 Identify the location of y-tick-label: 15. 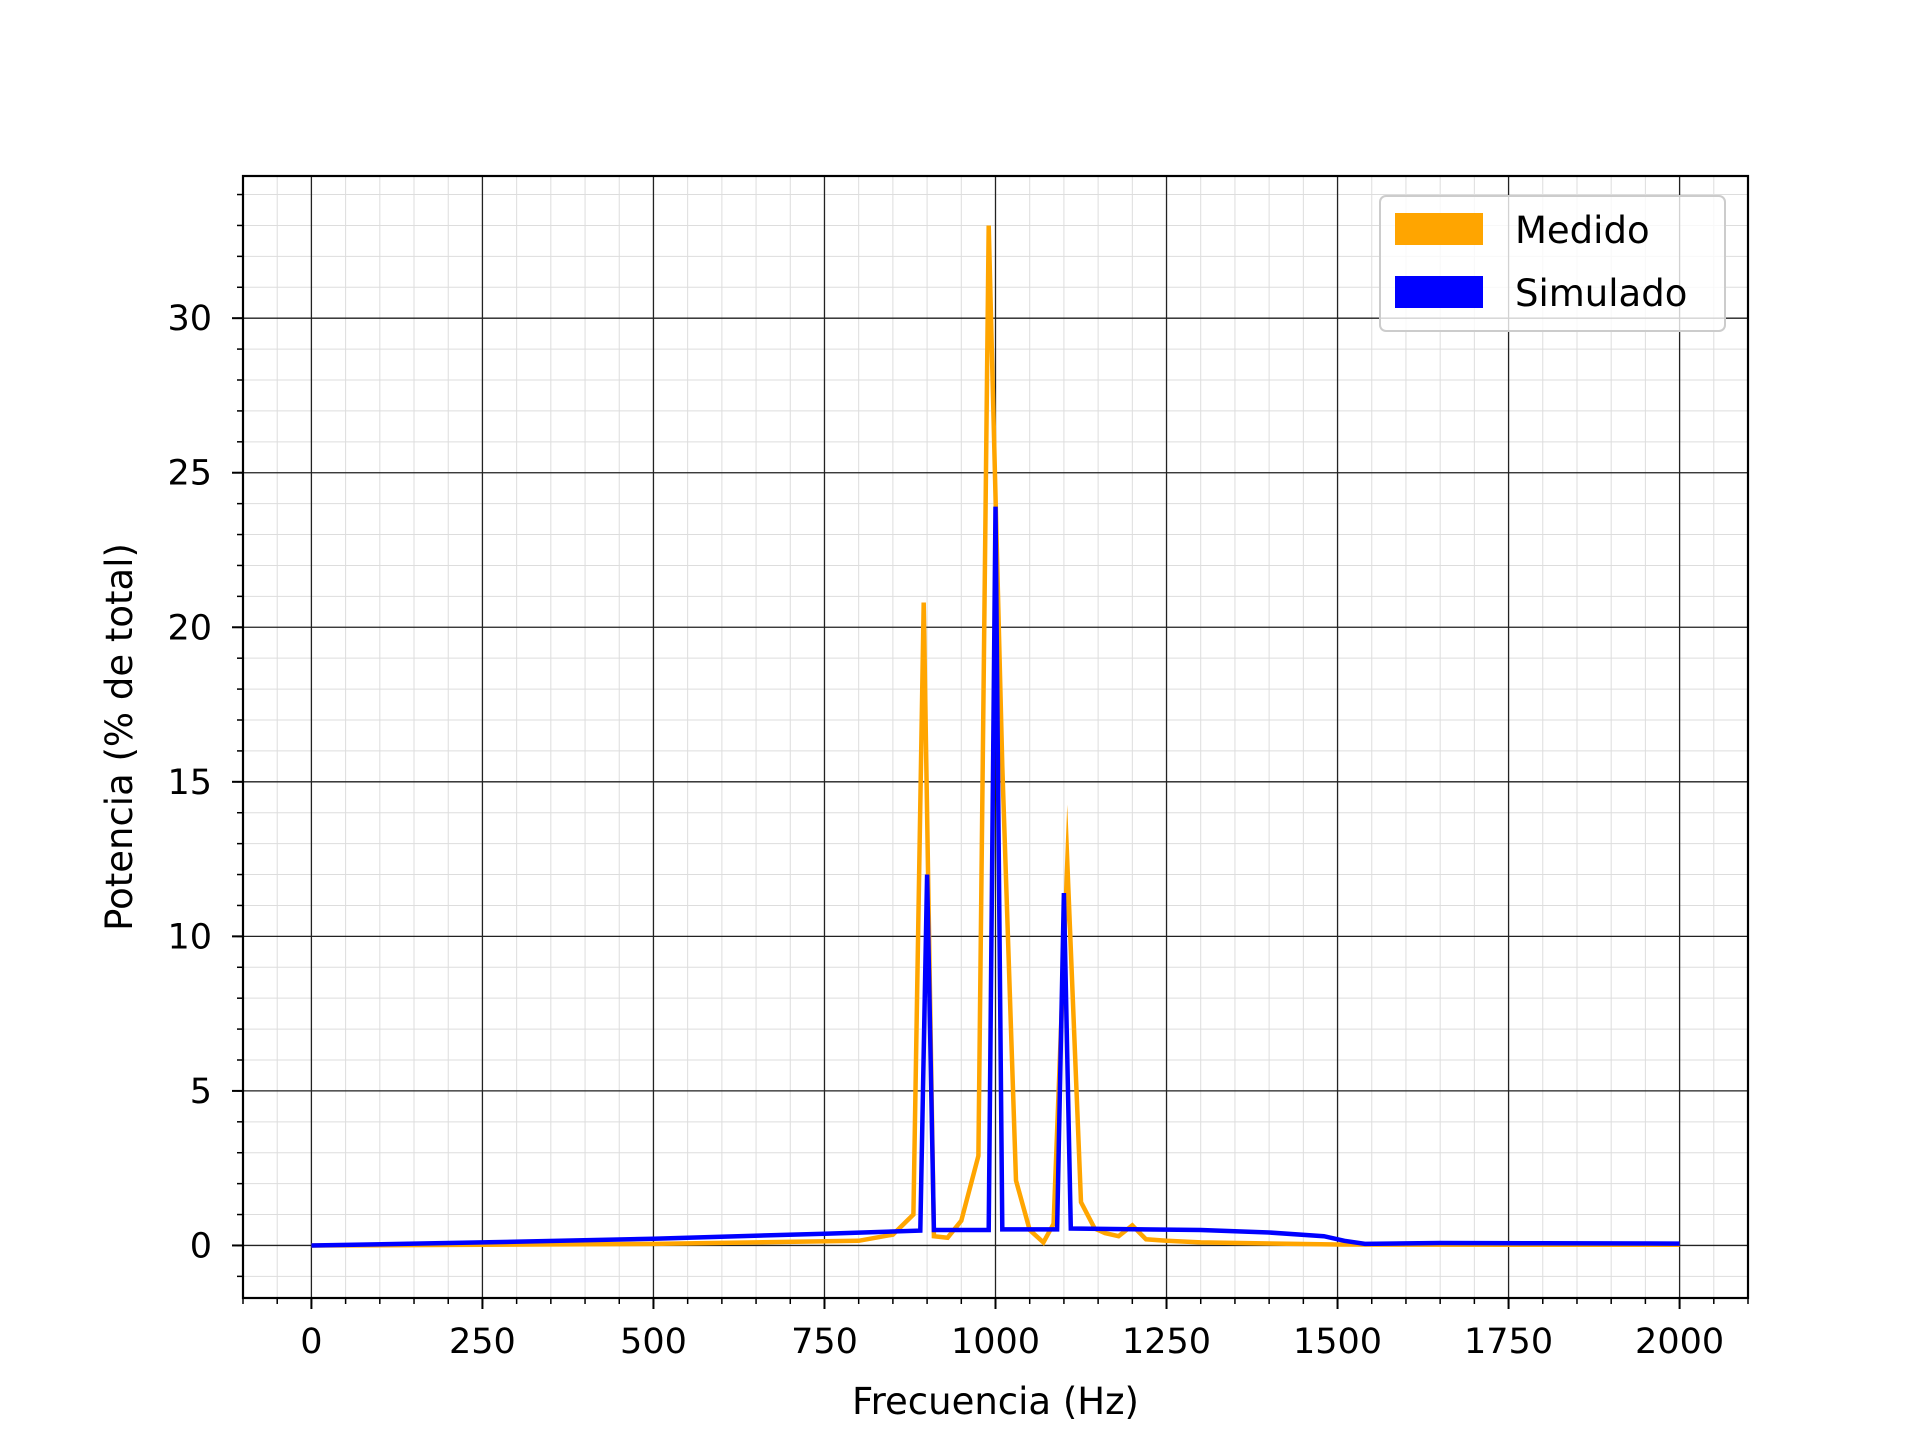
(189, 783).